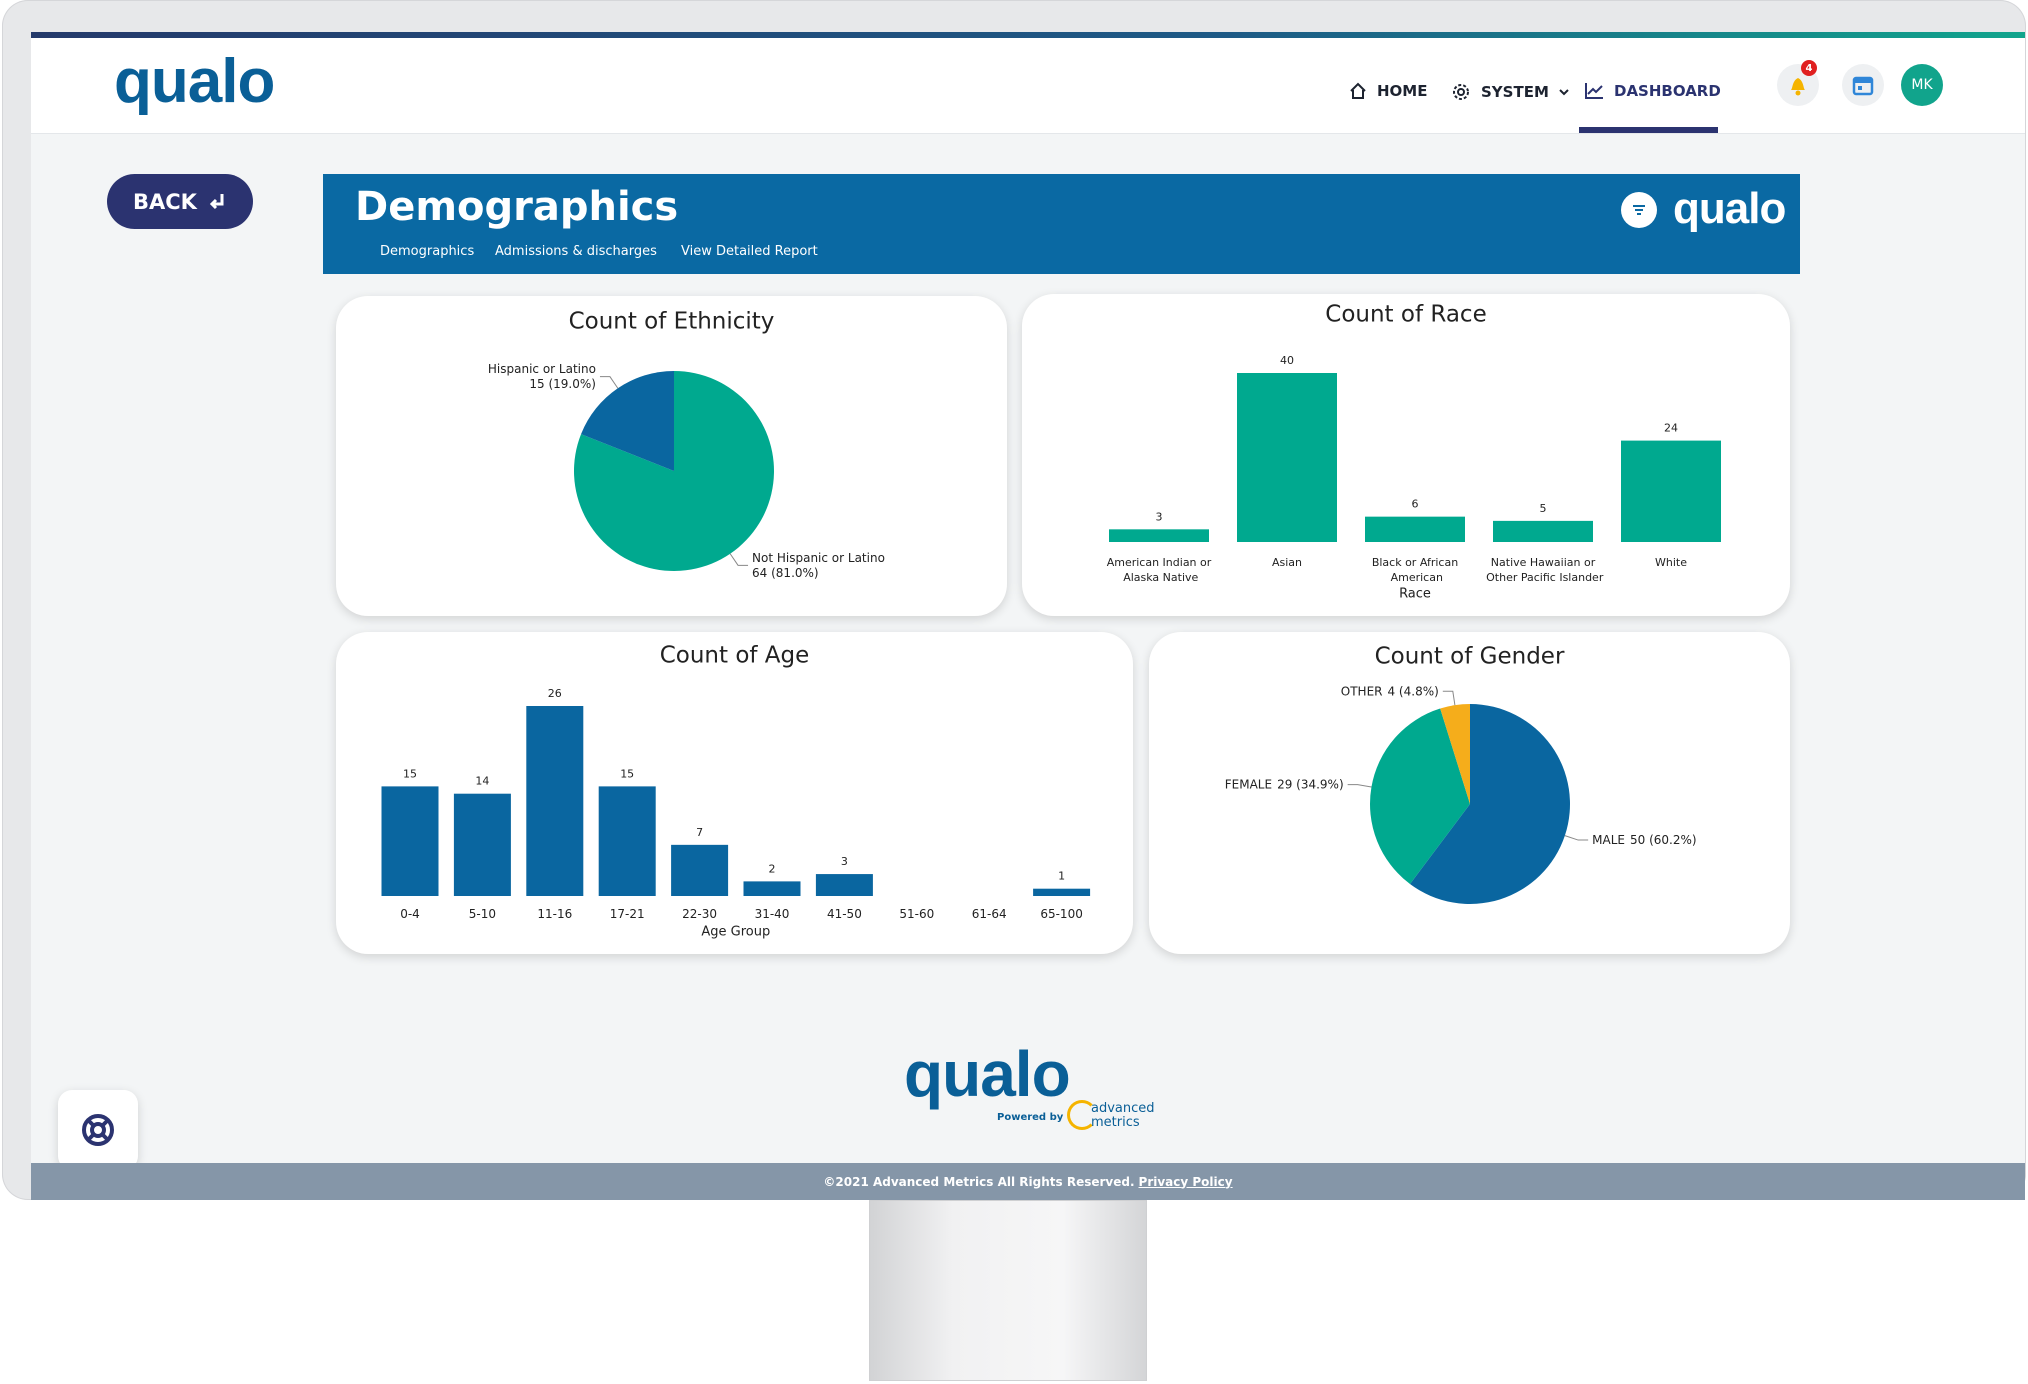 This screenshot has height=1384, width=2028. What do you see at coordinates (576, 251) in the screenshot?
I see `tab: Admissions & discharges` at bounding box center [576, 251].